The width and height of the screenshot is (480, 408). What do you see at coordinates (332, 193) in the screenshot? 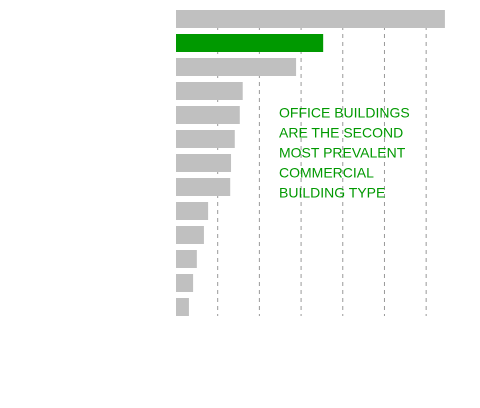
I see `annotation: BUILDING TYPE` at bounding box center [332, 193].